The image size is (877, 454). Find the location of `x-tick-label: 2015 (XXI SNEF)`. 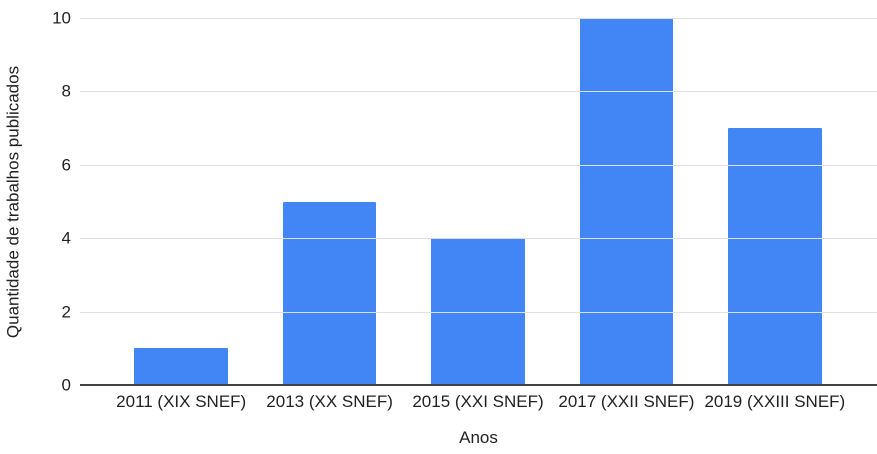

x-tick-label: 2015 (XXI SNEF) is located at coordinates (478, 401).